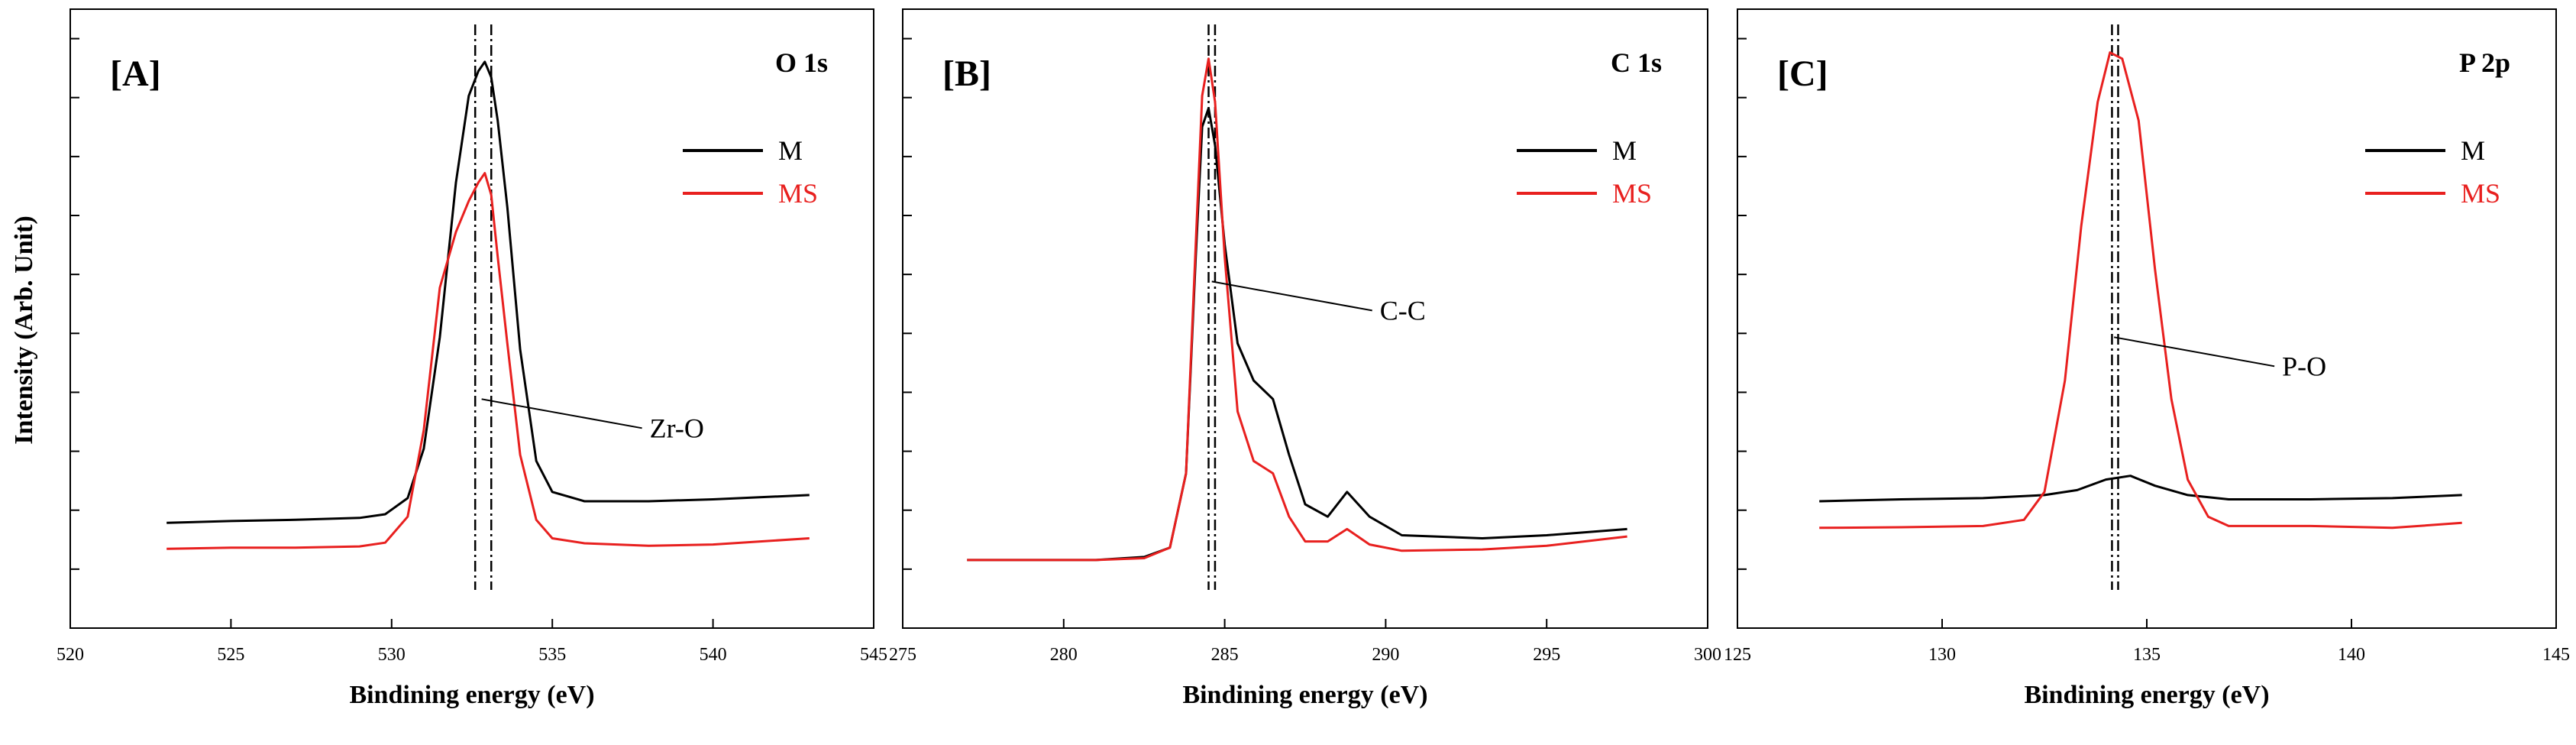  What do you see at coordinates (2556, 655) in the screenshot?
I see `x-tick-label: 145` at bounding box center [2556, 655].